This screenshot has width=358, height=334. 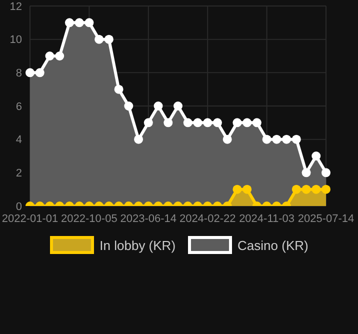 What do you see at coordinates (19, 106) in the screenshot?
I see `y-tick-label: 6` at bounding box center [19, 106].